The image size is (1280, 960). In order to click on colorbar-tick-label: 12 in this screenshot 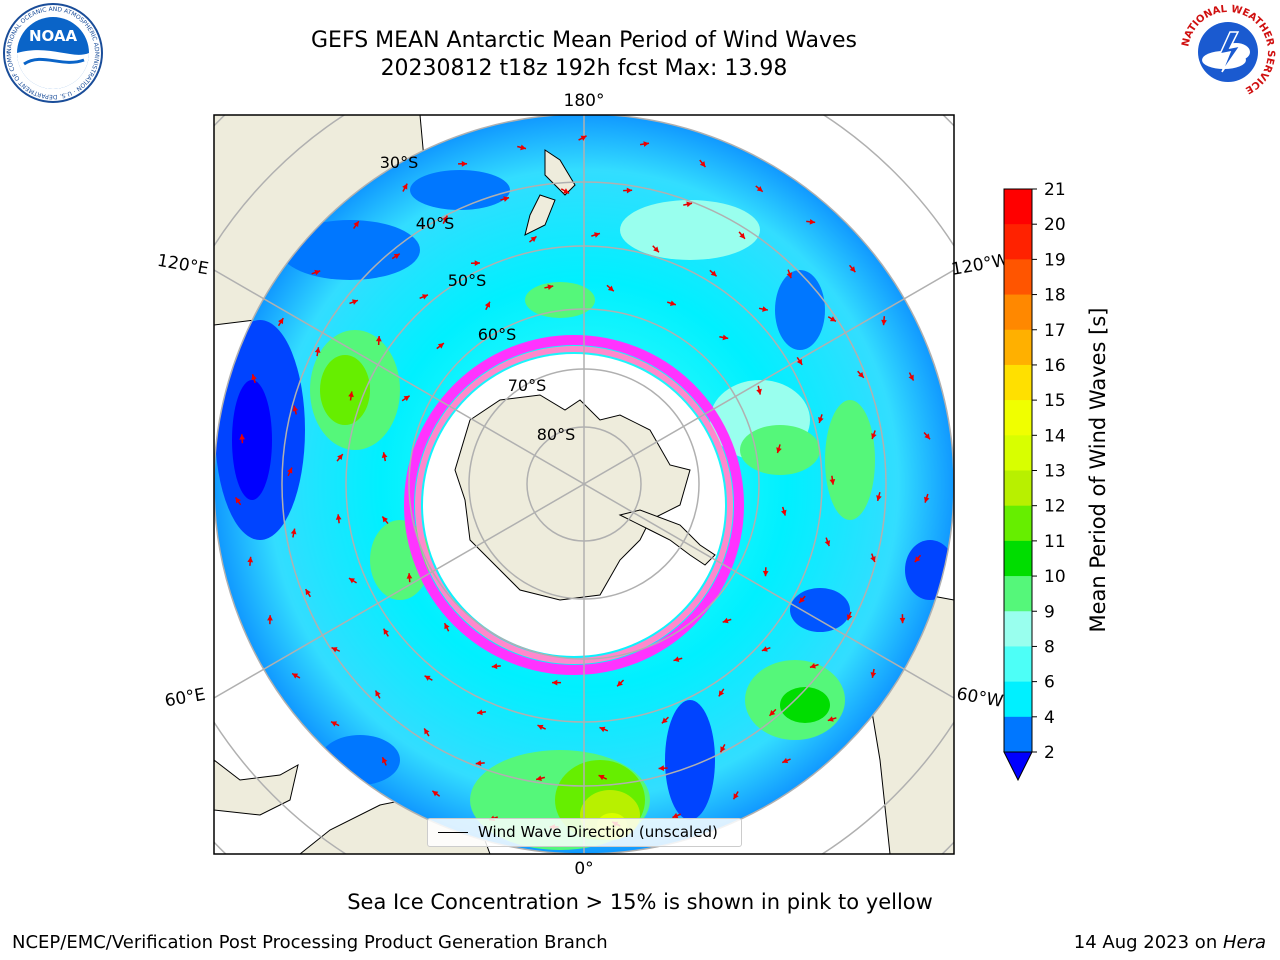, I will do `click(1055, 507)`.